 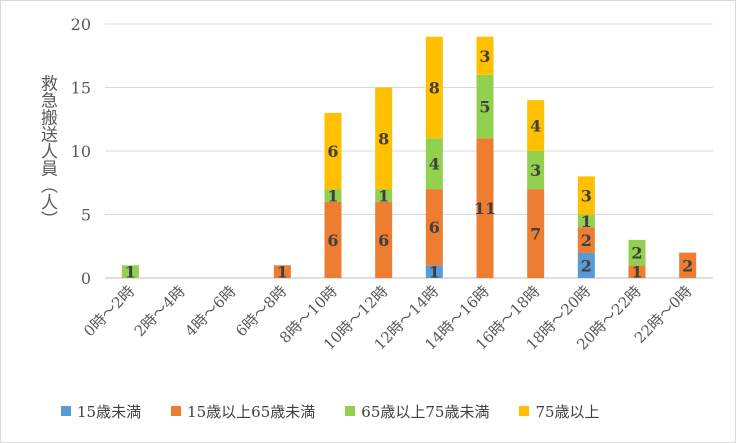 I want to click on legend-item: 15歳未満, so click(x=101, y=411).